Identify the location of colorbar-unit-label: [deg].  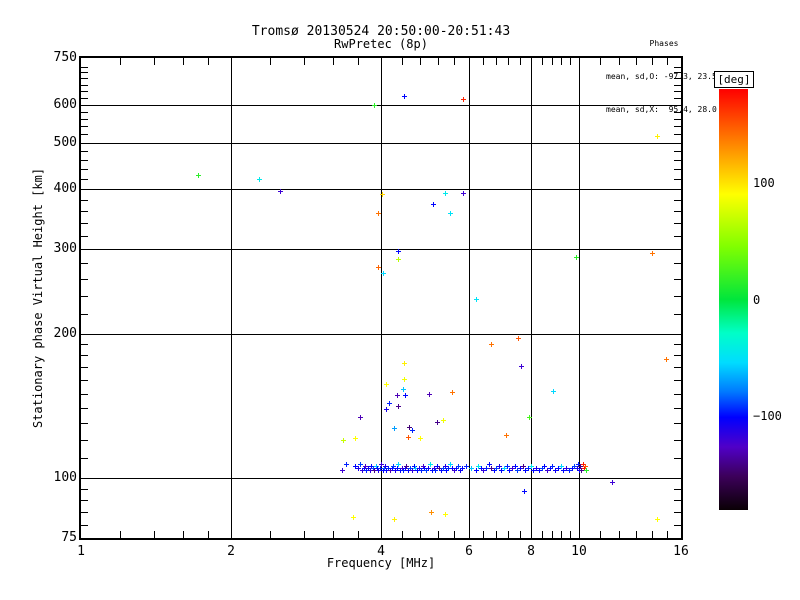
(734, 79).